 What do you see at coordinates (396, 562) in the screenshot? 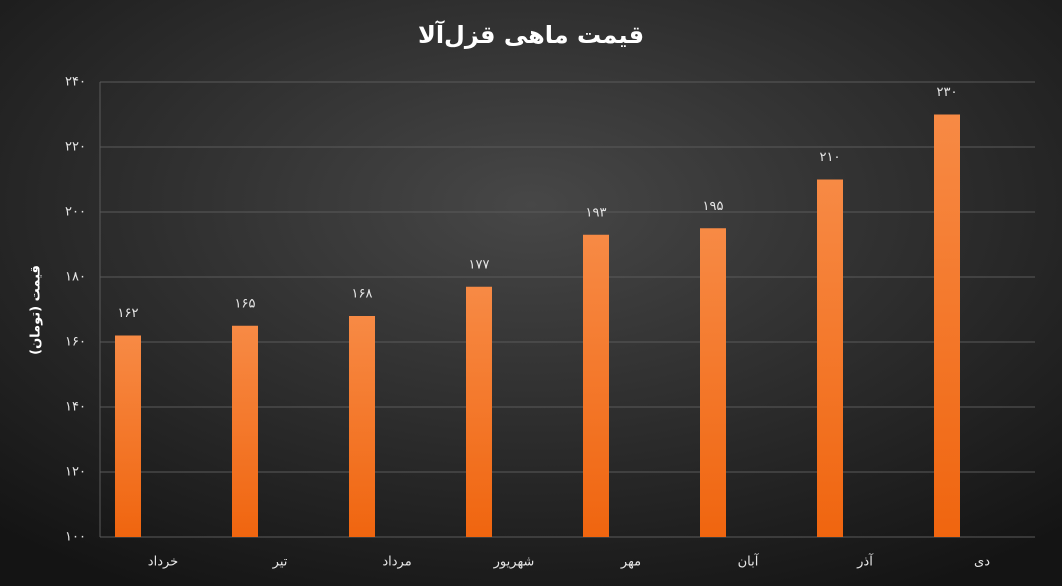
I see `x-tick-label: مرداد` at bounding box center [396, 562].